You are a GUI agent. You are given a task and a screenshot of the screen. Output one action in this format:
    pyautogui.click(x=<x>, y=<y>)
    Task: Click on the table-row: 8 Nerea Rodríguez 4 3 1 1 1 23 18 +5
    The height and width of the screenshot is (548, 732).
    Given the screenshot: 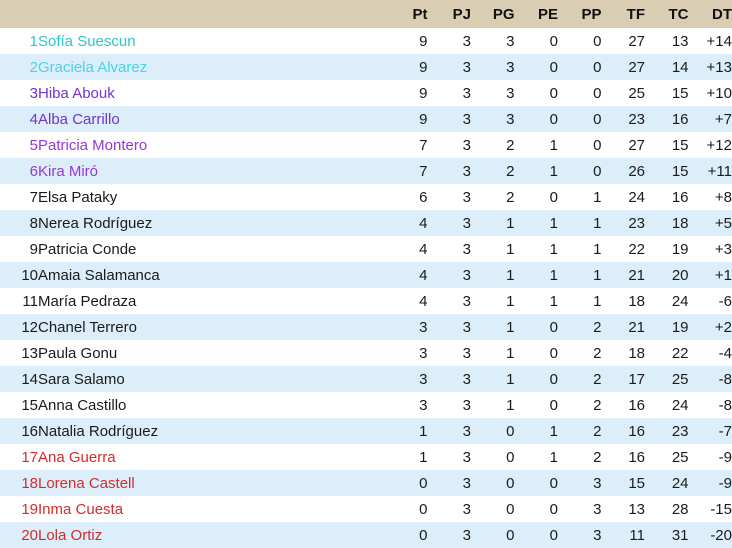 What is the action you would take?
    pyautogui.click(x=366, y=223)
    